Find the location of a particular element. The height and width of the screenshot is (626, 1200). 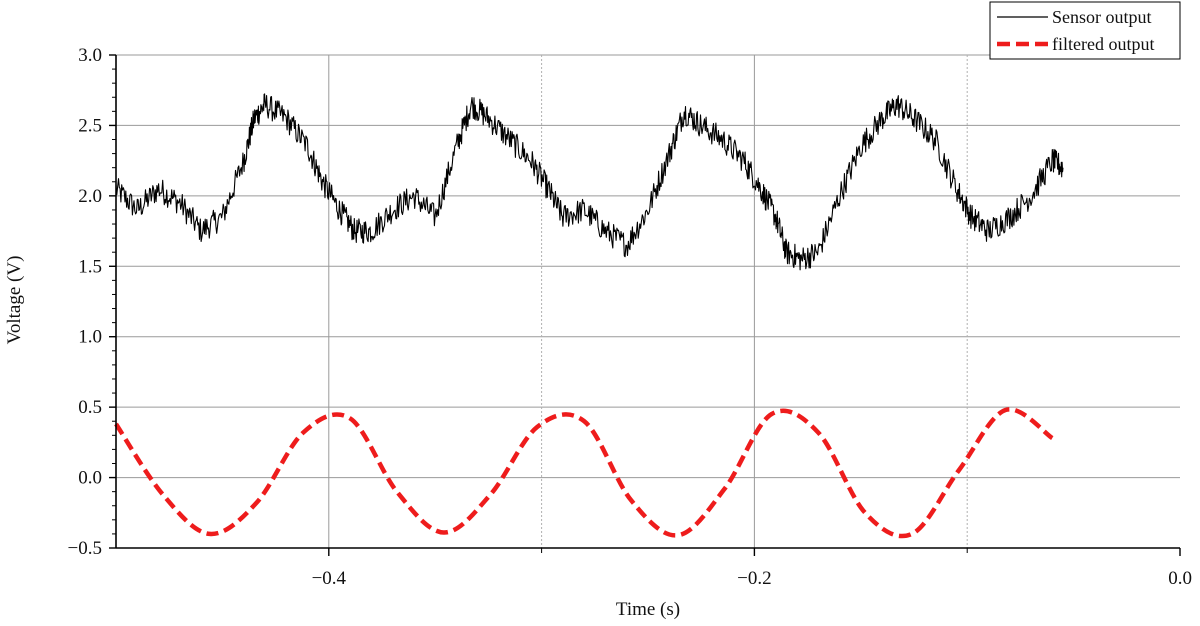

y-tick-label: 2.5 is located at coordinates (90, 125).